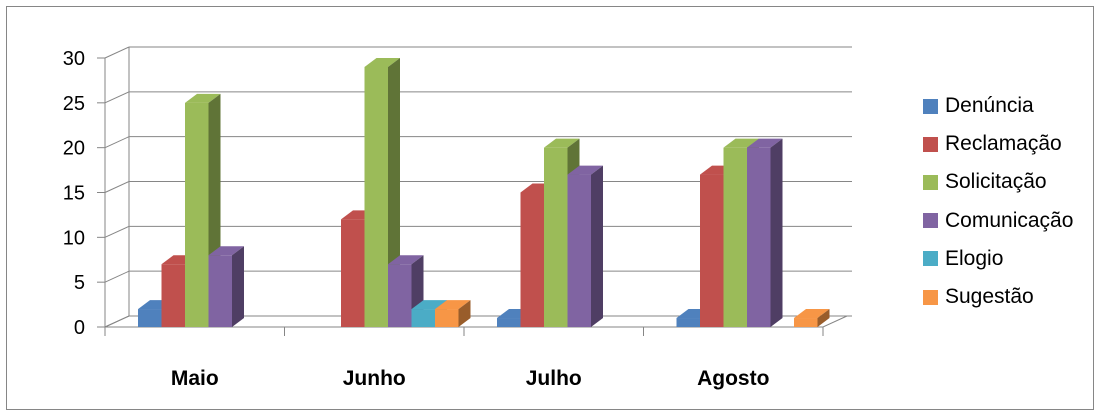 This screenshot has height=417, width=1102. Describe the element at coordinates (195, 378) in the screenshot. I see `x-tick-label: Maio` at that location.